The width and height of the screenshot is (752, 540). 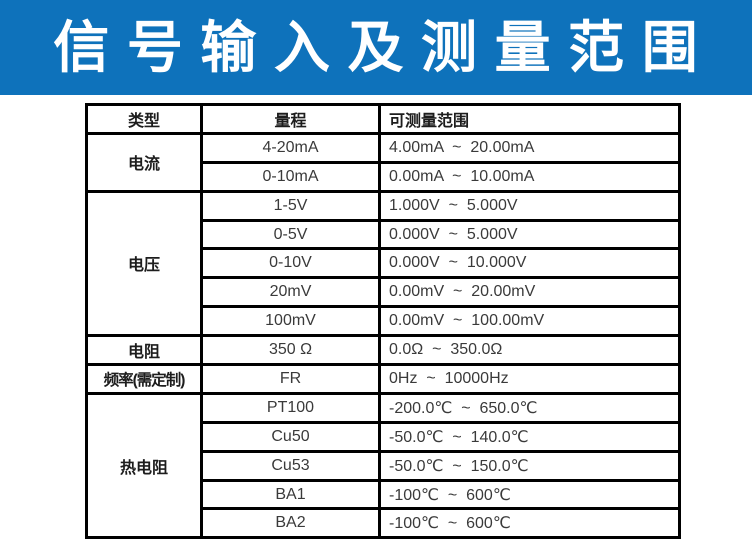 What do you see at coordinates (144, 465) in the screenshot?
I see `type-cell-rtd: 热电阻` at bounding box center [144, 465].